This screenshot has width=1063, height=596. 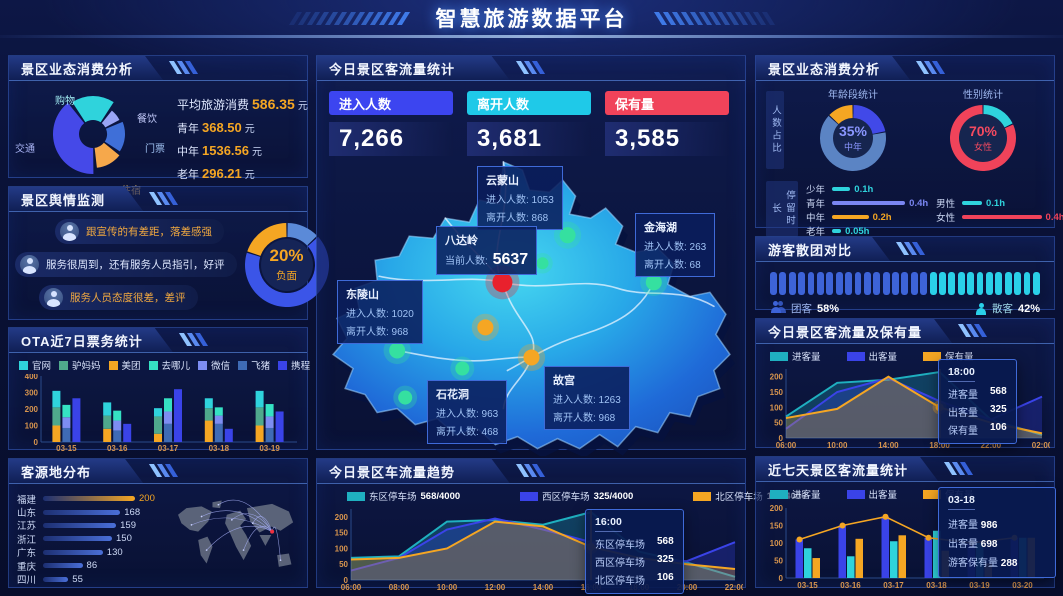 What do you see at coordinates (114, 136) in the screenshot?
I see `pie-slice-门票` at bounding box center [114, 136].